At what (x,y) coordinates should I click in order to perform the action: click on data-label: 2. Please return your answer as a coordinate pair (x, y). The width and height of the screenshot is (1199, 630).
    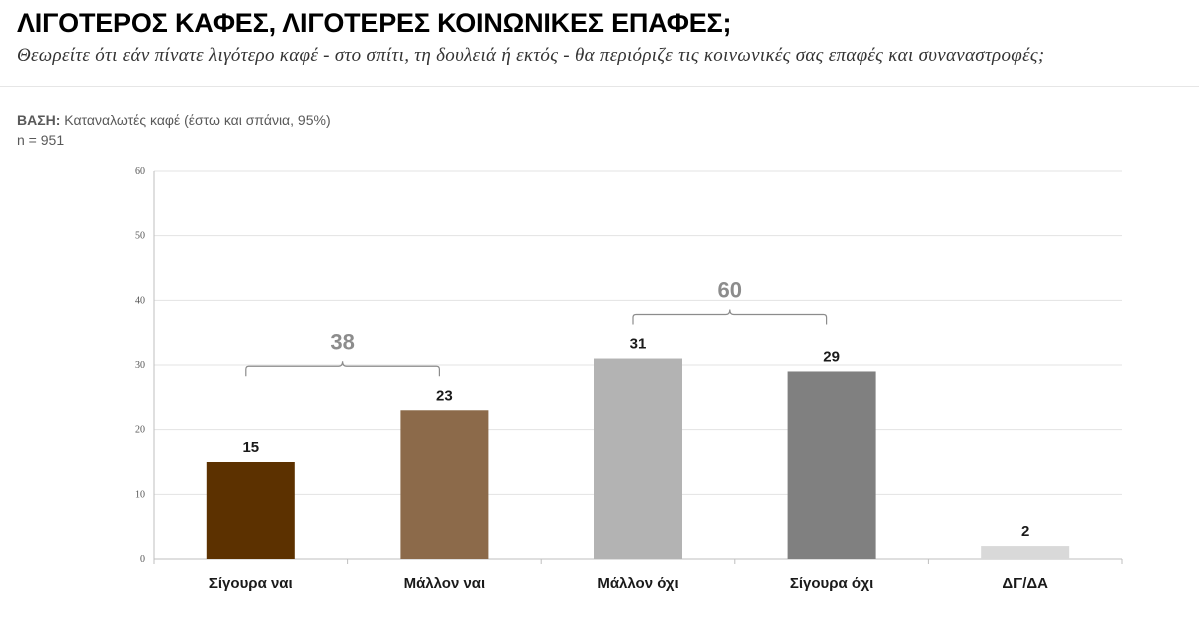
    Looking at the image, I should click on (1025, 531).